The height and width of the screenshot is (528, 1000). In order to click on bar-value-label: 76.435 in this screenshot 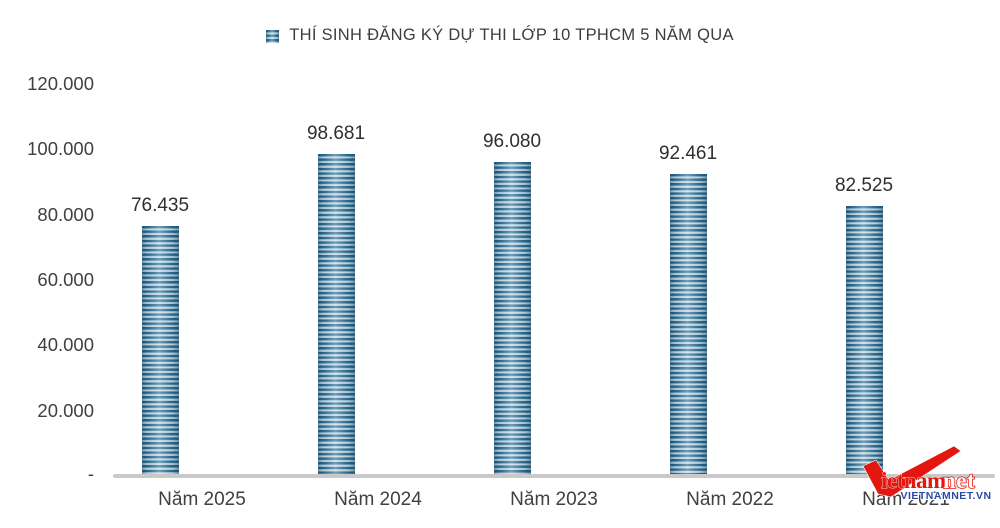, I will do `click(160, 206)`.